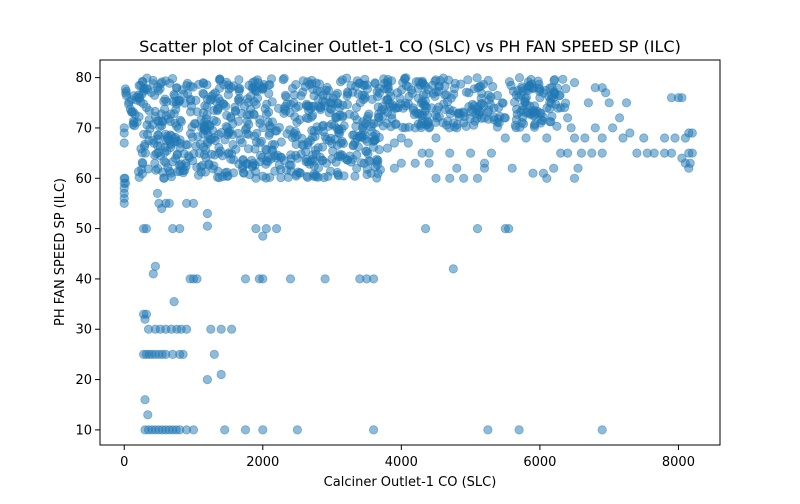 This screenshot has height=504, width=800. Describe the element at coordinates (83, 128) in the screenshot. I see `y-tick-label: 70` at that location.